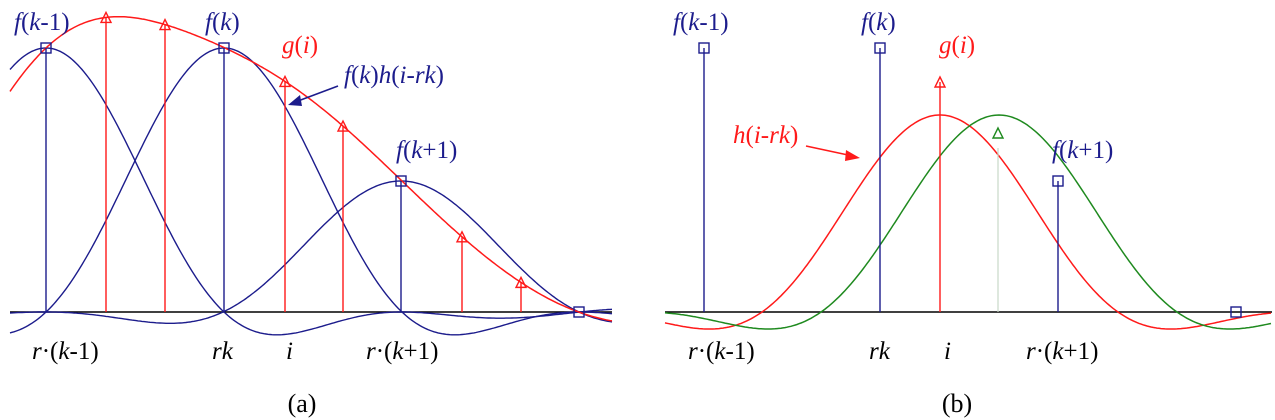  Describe the element at coordinates (1062, 351) in the screenshot. I see `xlabel-rkp1-b: r·(k+1)` at that location.